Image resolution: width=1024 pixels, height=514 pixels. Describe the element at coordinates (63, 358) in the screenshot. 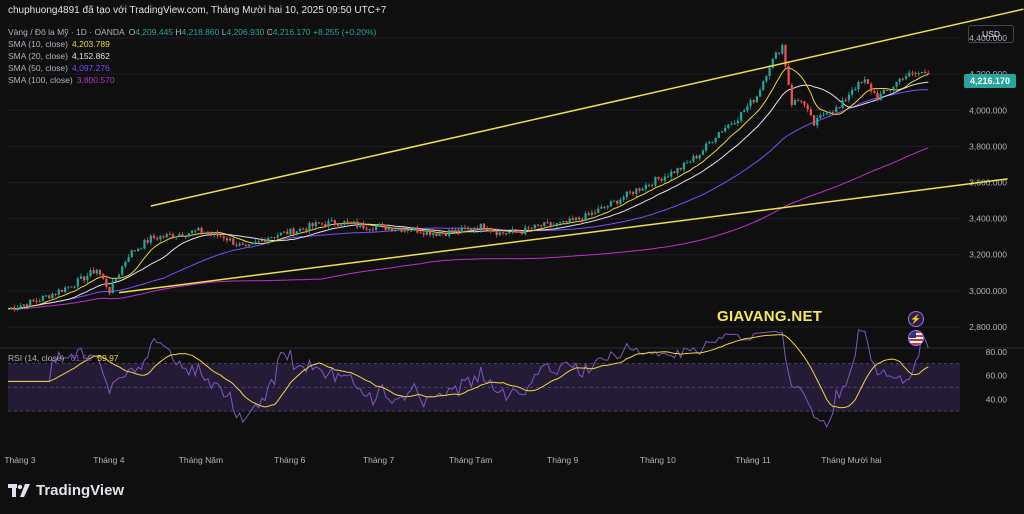

I see `rsi-legend: RSI (14, close) 61.56 59.97` at that location.